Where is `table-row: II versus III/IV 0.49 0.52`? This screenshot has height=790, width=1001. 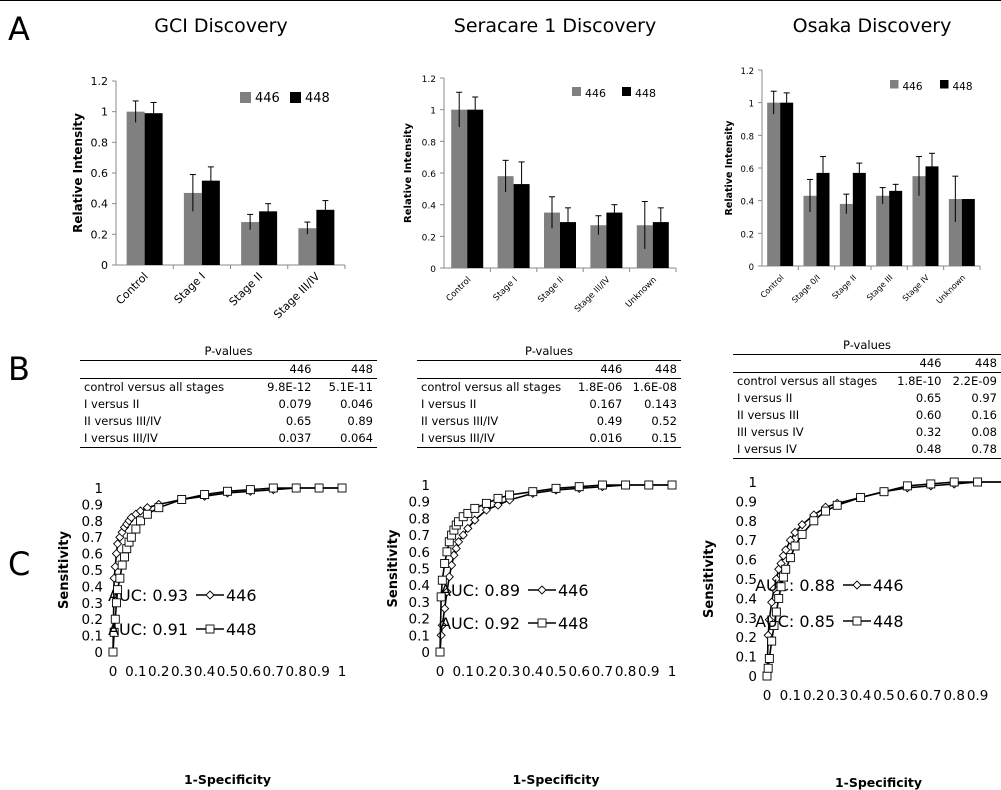
table-row: II versus III/IV 0.49 0.52 is located at coordinates (549, 421).